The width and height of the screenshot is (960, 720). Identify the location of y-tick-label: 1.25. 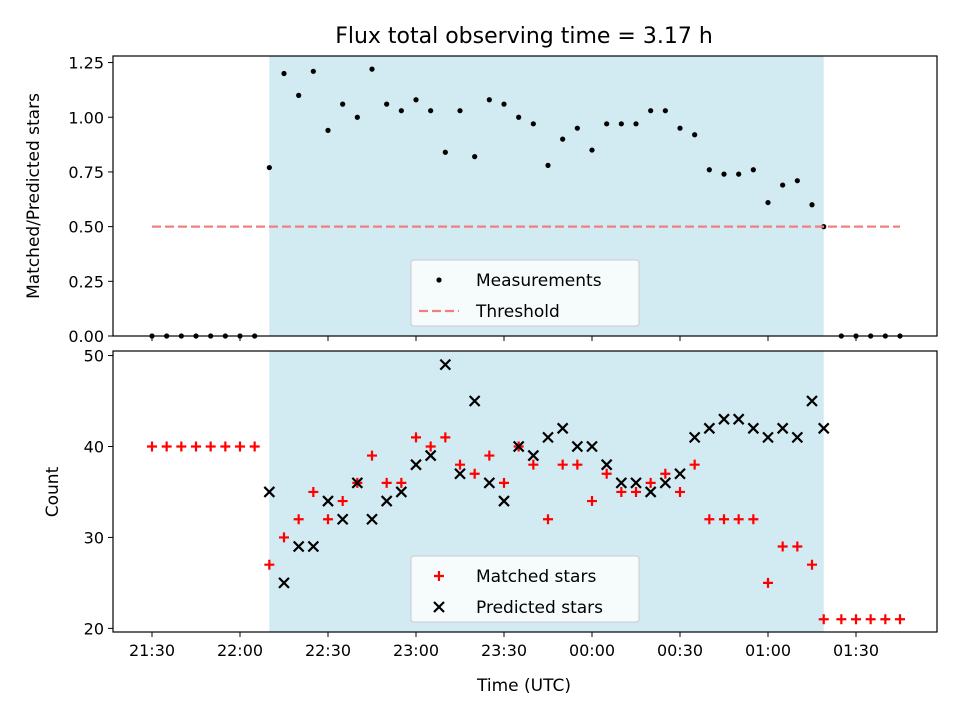
(86, 63).